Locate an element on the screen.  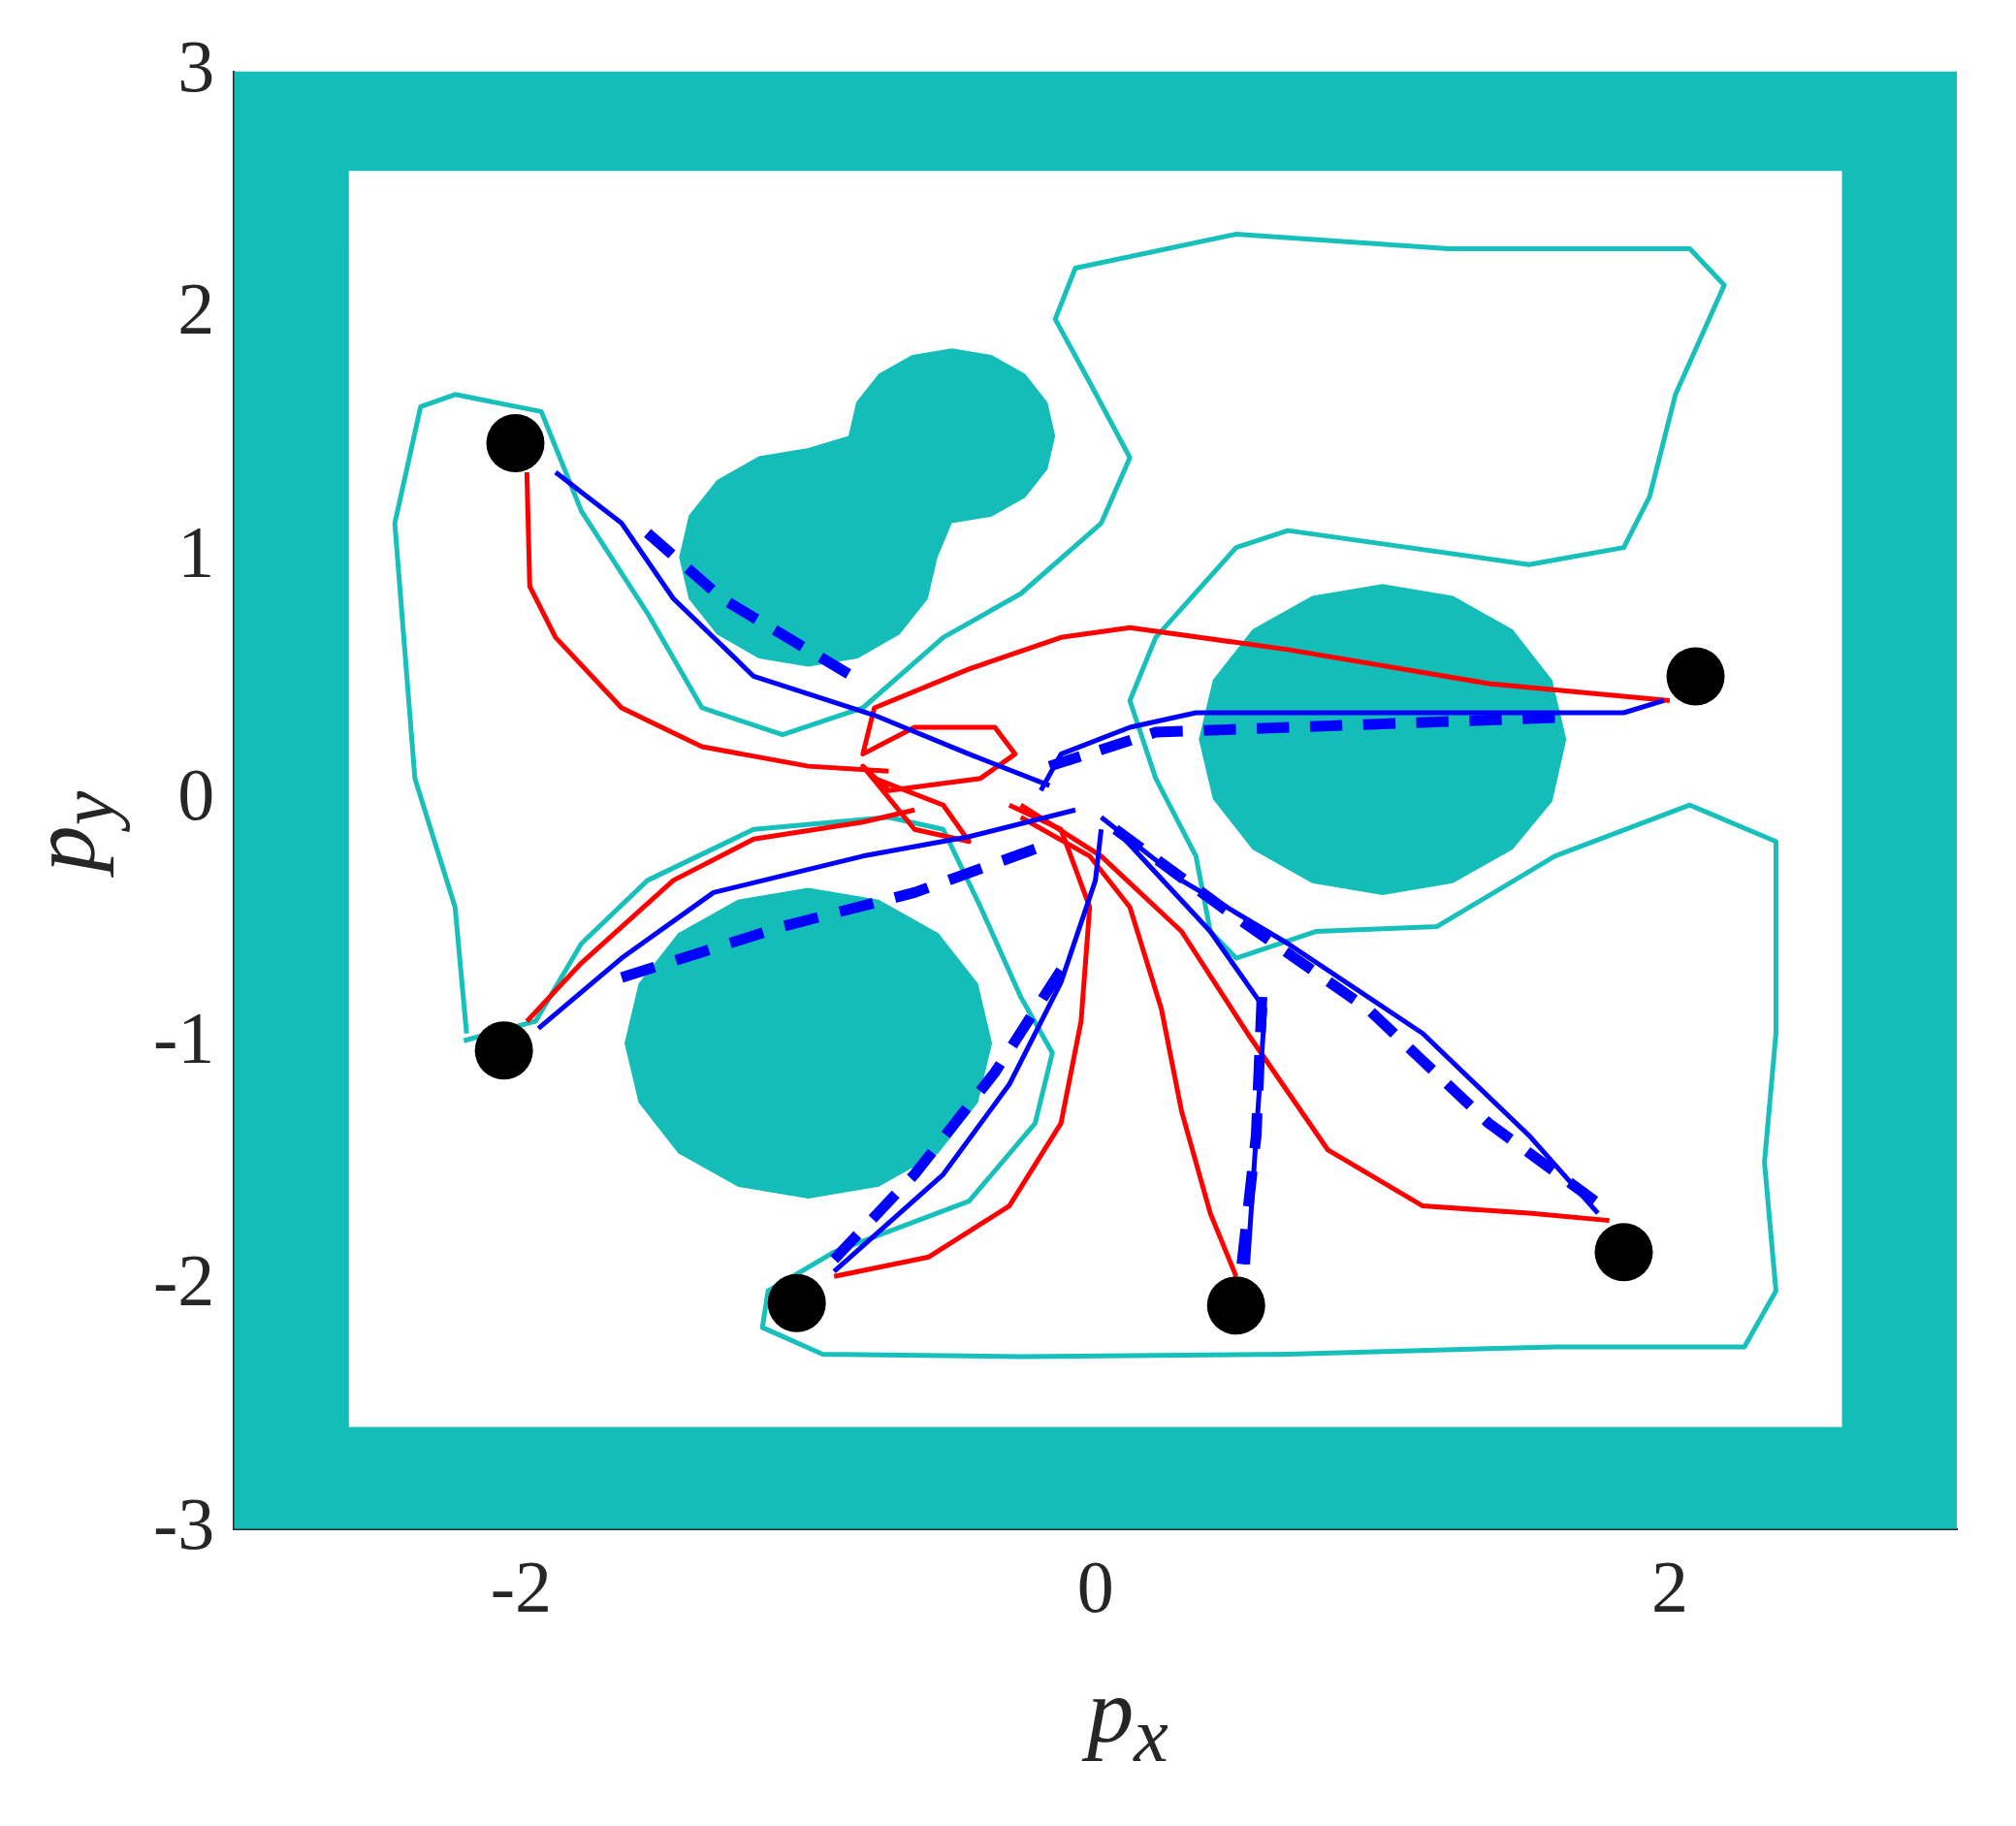
x-axis-title: p$_{x}$ is located at coordinates (1124, 1718).